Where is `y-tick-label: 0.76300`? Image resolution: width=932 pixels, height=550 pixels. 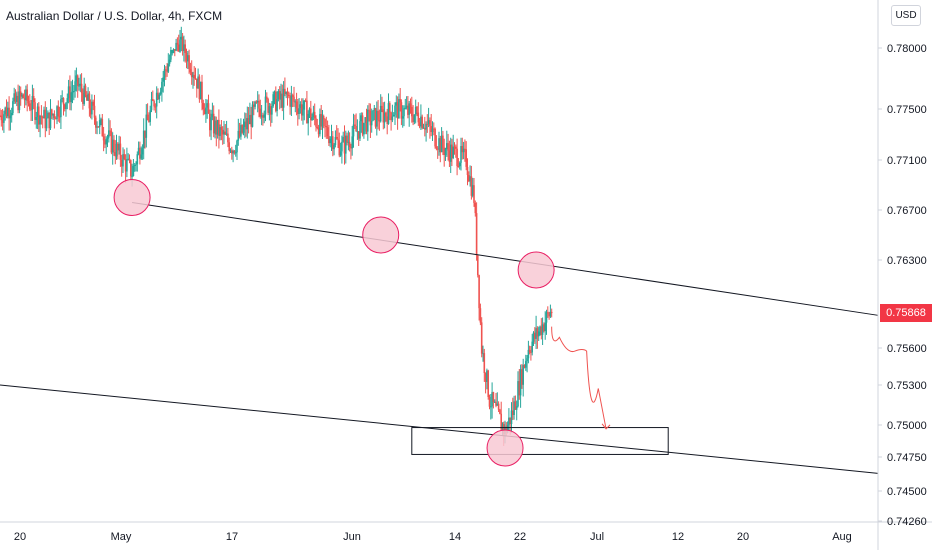 y-tick-label: 0.76300 is located at coordinates (907, 261).